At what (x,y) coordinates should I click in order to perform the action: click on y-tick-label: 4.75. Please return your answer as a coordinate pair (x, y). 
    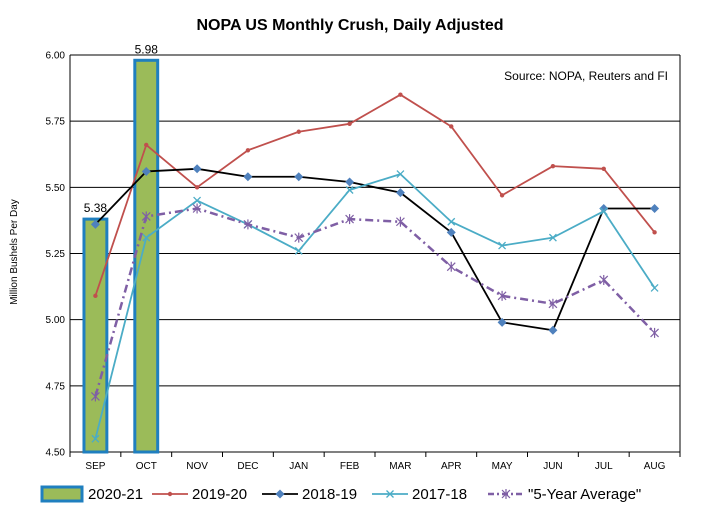
    Looking at the image, I should click on (56, 386).